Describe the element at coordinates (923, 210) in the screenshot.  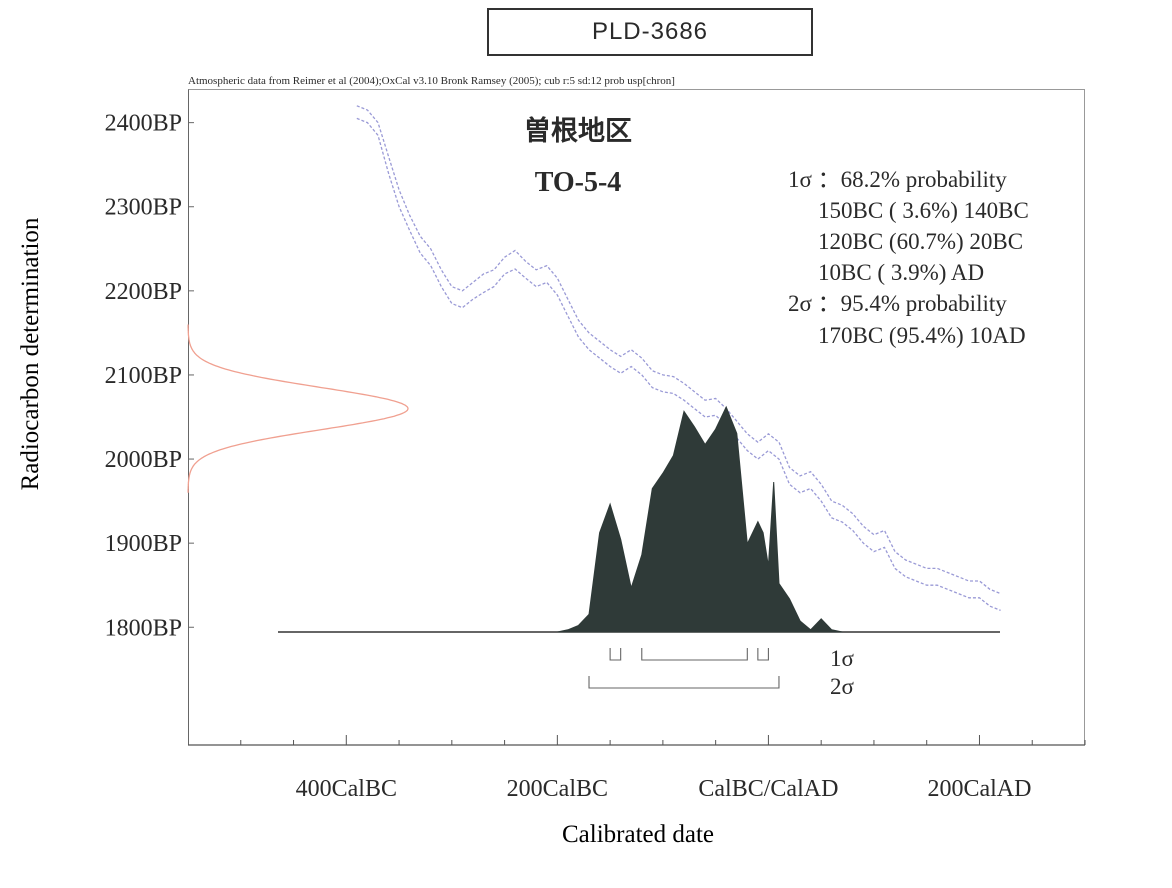
I see `probability-line: 150BC ( 3.6%) 140BC` at that location.